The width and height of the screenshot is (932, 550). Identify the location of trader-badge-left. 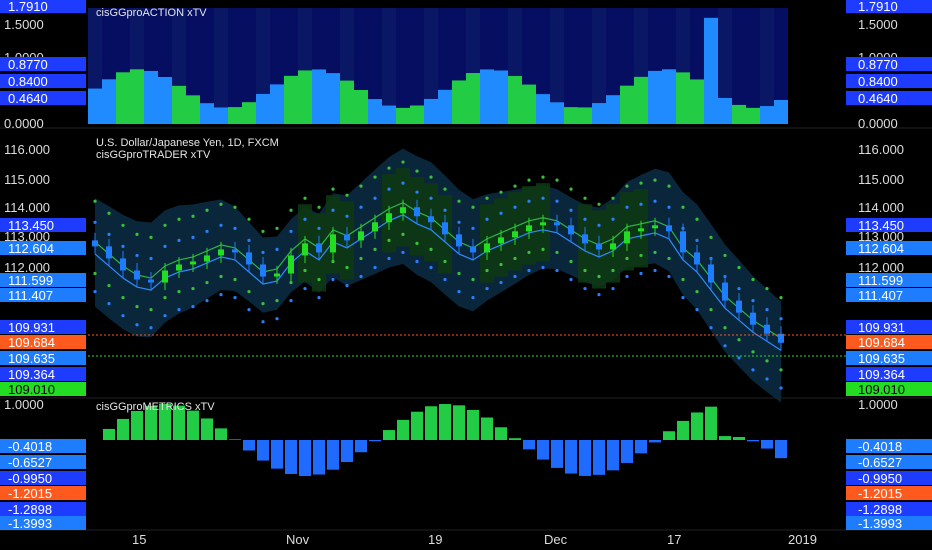
(43, 248).